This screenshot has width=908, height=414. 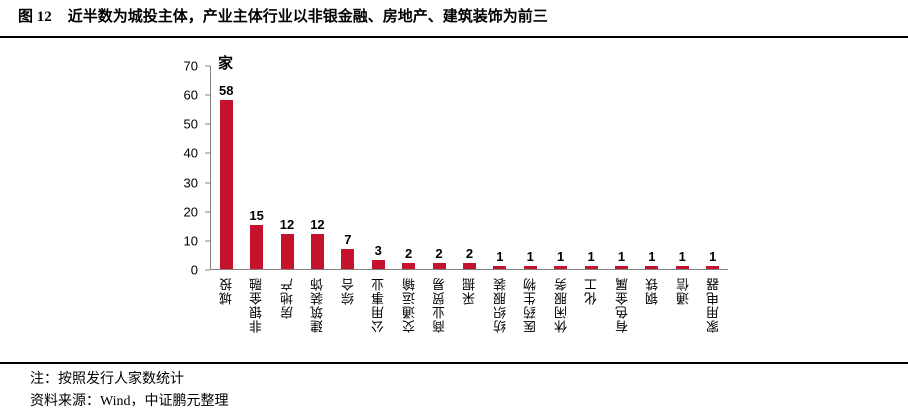 What do you see at coordinates (226, 319) in the screenshot?
I see `category-cell: 城投` at bounding box center [226, 319].